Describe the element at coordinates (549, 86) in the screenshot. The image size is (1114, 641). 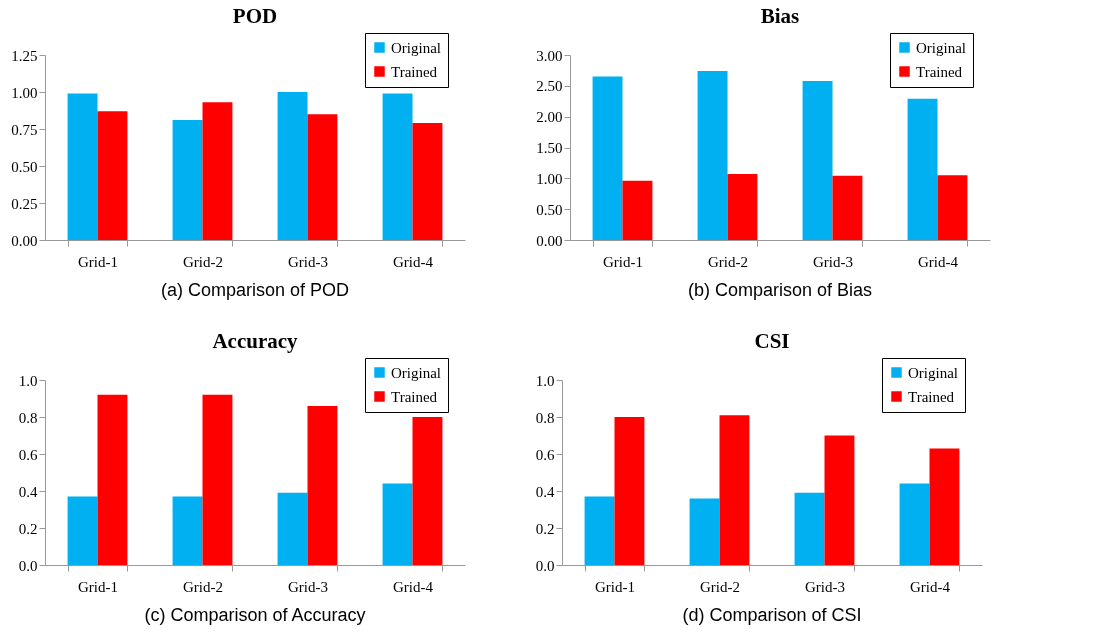
I see `y-tick-label: 2.50` at that location.